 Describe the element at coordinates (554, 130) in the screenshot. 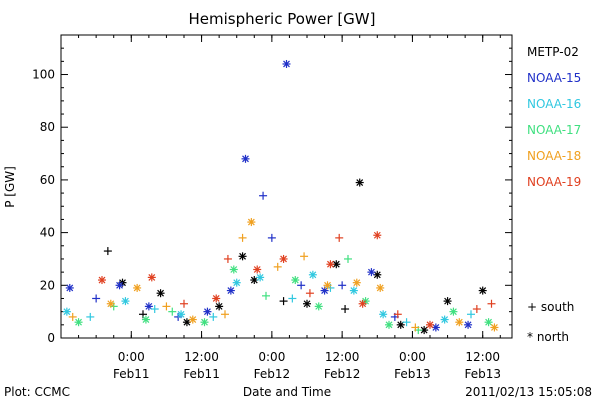

I see `legend-entry-noaa-17: NOAA-17` at that location.